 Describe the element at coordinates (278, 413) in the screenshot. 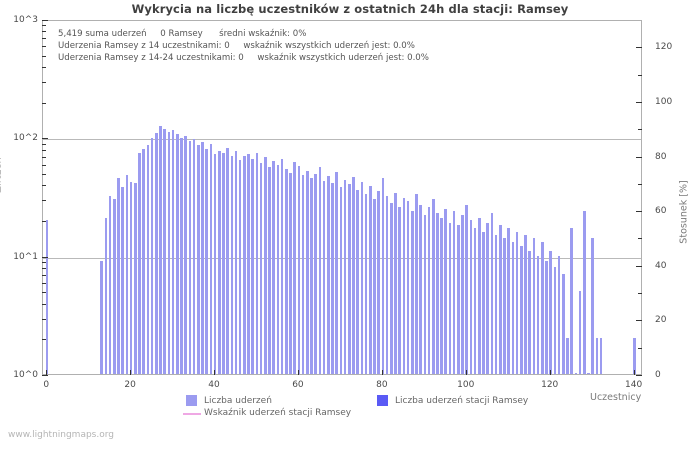

I see `legend-label-2: Wskaźnik uderzeń stacji Ramsey` at that location.